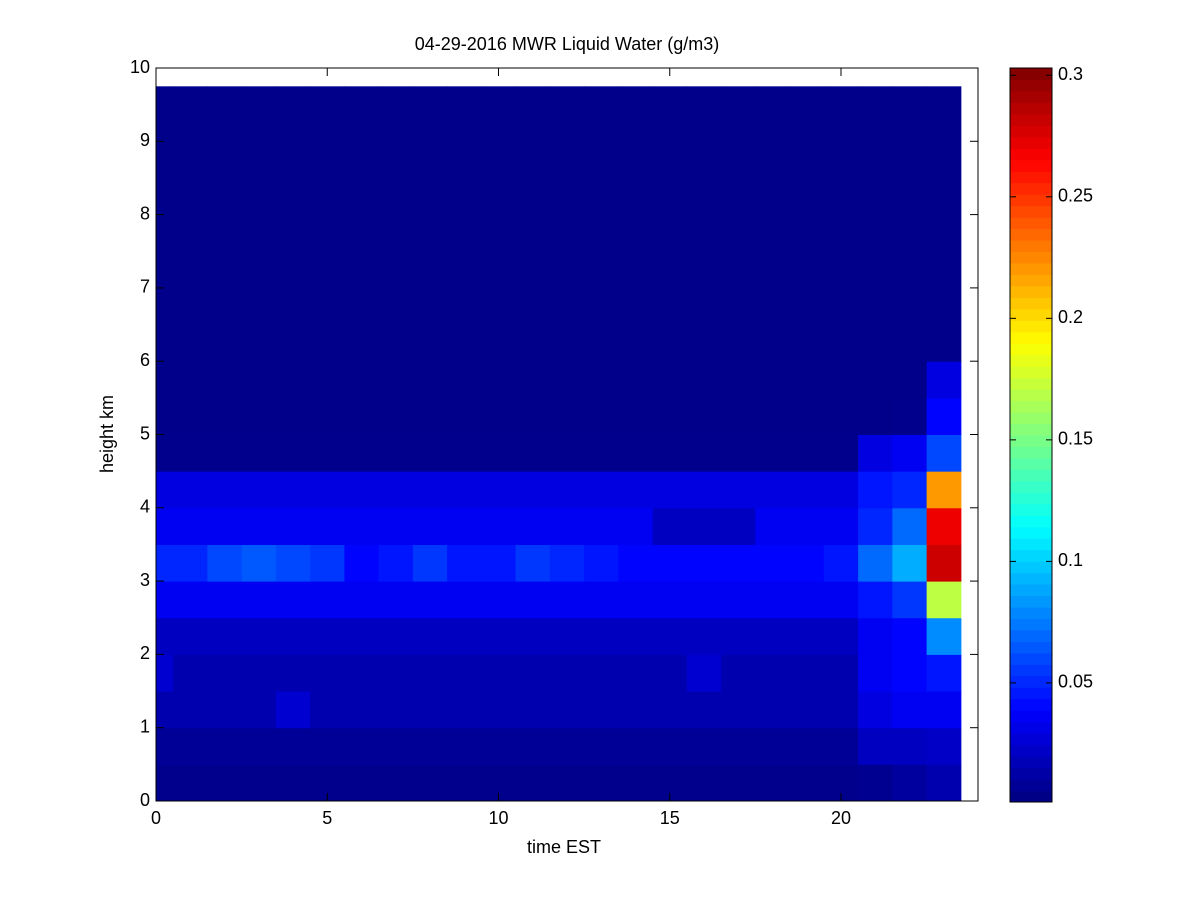 This screenshot has height=900, width=1200. I want to click on y-tick-label: 10, so click(140, 67).